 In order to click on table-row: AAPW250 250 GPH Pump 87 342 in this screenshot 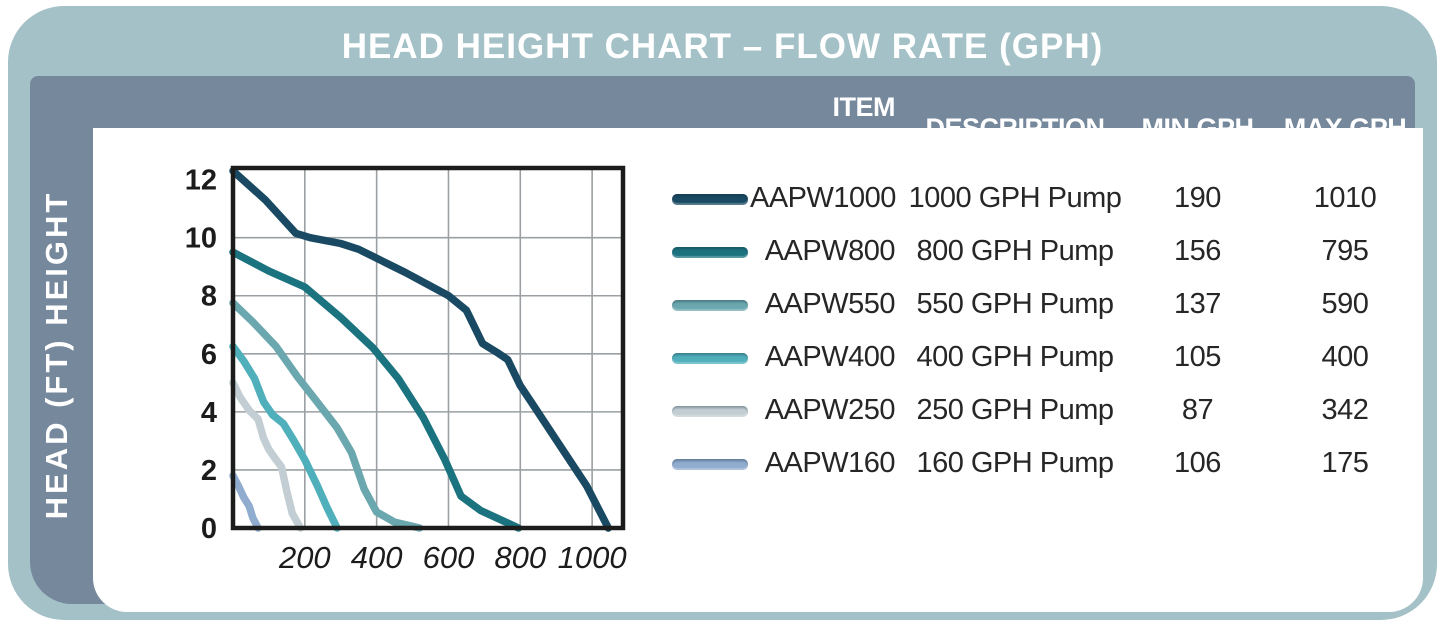, I will do `click(1045, 410)`.